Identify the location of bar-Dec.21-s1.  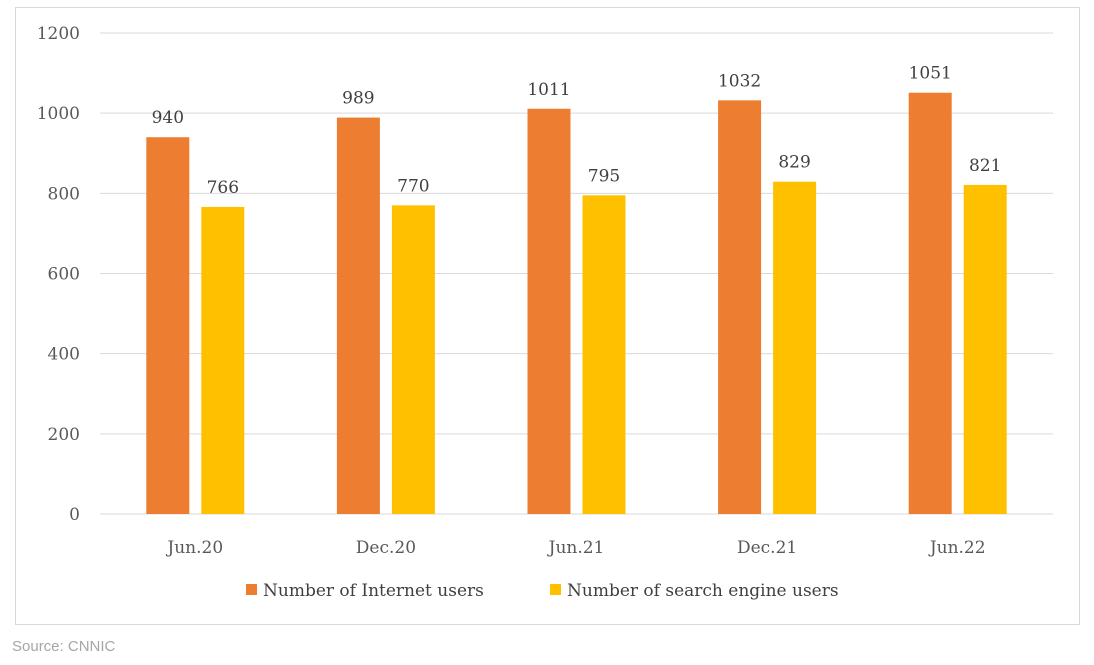
(795, 347).